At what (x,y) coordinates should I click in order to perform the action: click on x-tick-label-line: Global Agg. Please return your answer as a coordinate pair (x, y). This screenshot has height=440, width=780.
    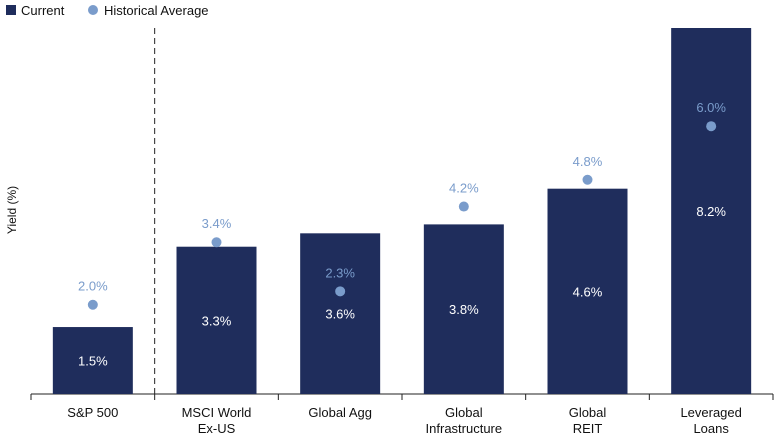
    Looking at the image, I should click on (340, 412).